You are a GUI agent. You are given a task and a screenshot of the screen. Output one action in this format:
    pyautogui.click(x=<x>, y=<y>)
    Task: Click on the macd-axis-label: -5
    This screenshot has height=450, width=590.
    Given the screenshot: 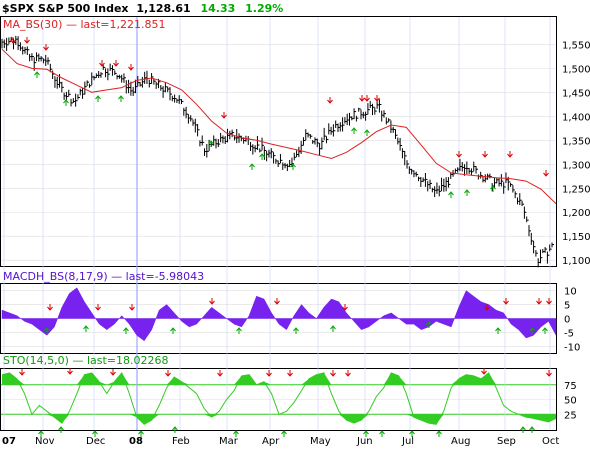 What is the action you would take?
    pyautogui.click(x=569, y=333)
    